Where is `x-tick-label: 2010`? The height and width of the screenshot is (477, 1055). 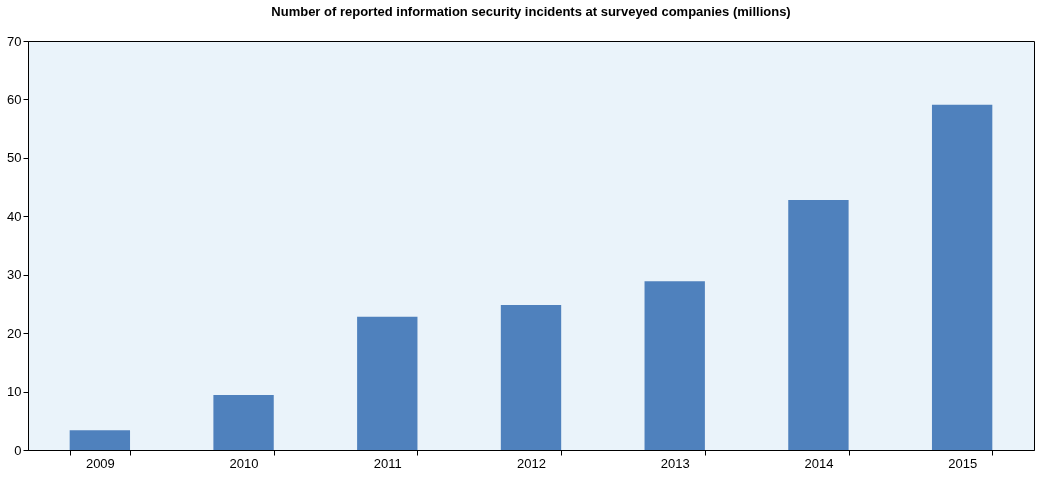 x-tick-label: 2010 is located at coordinates (244, 463).